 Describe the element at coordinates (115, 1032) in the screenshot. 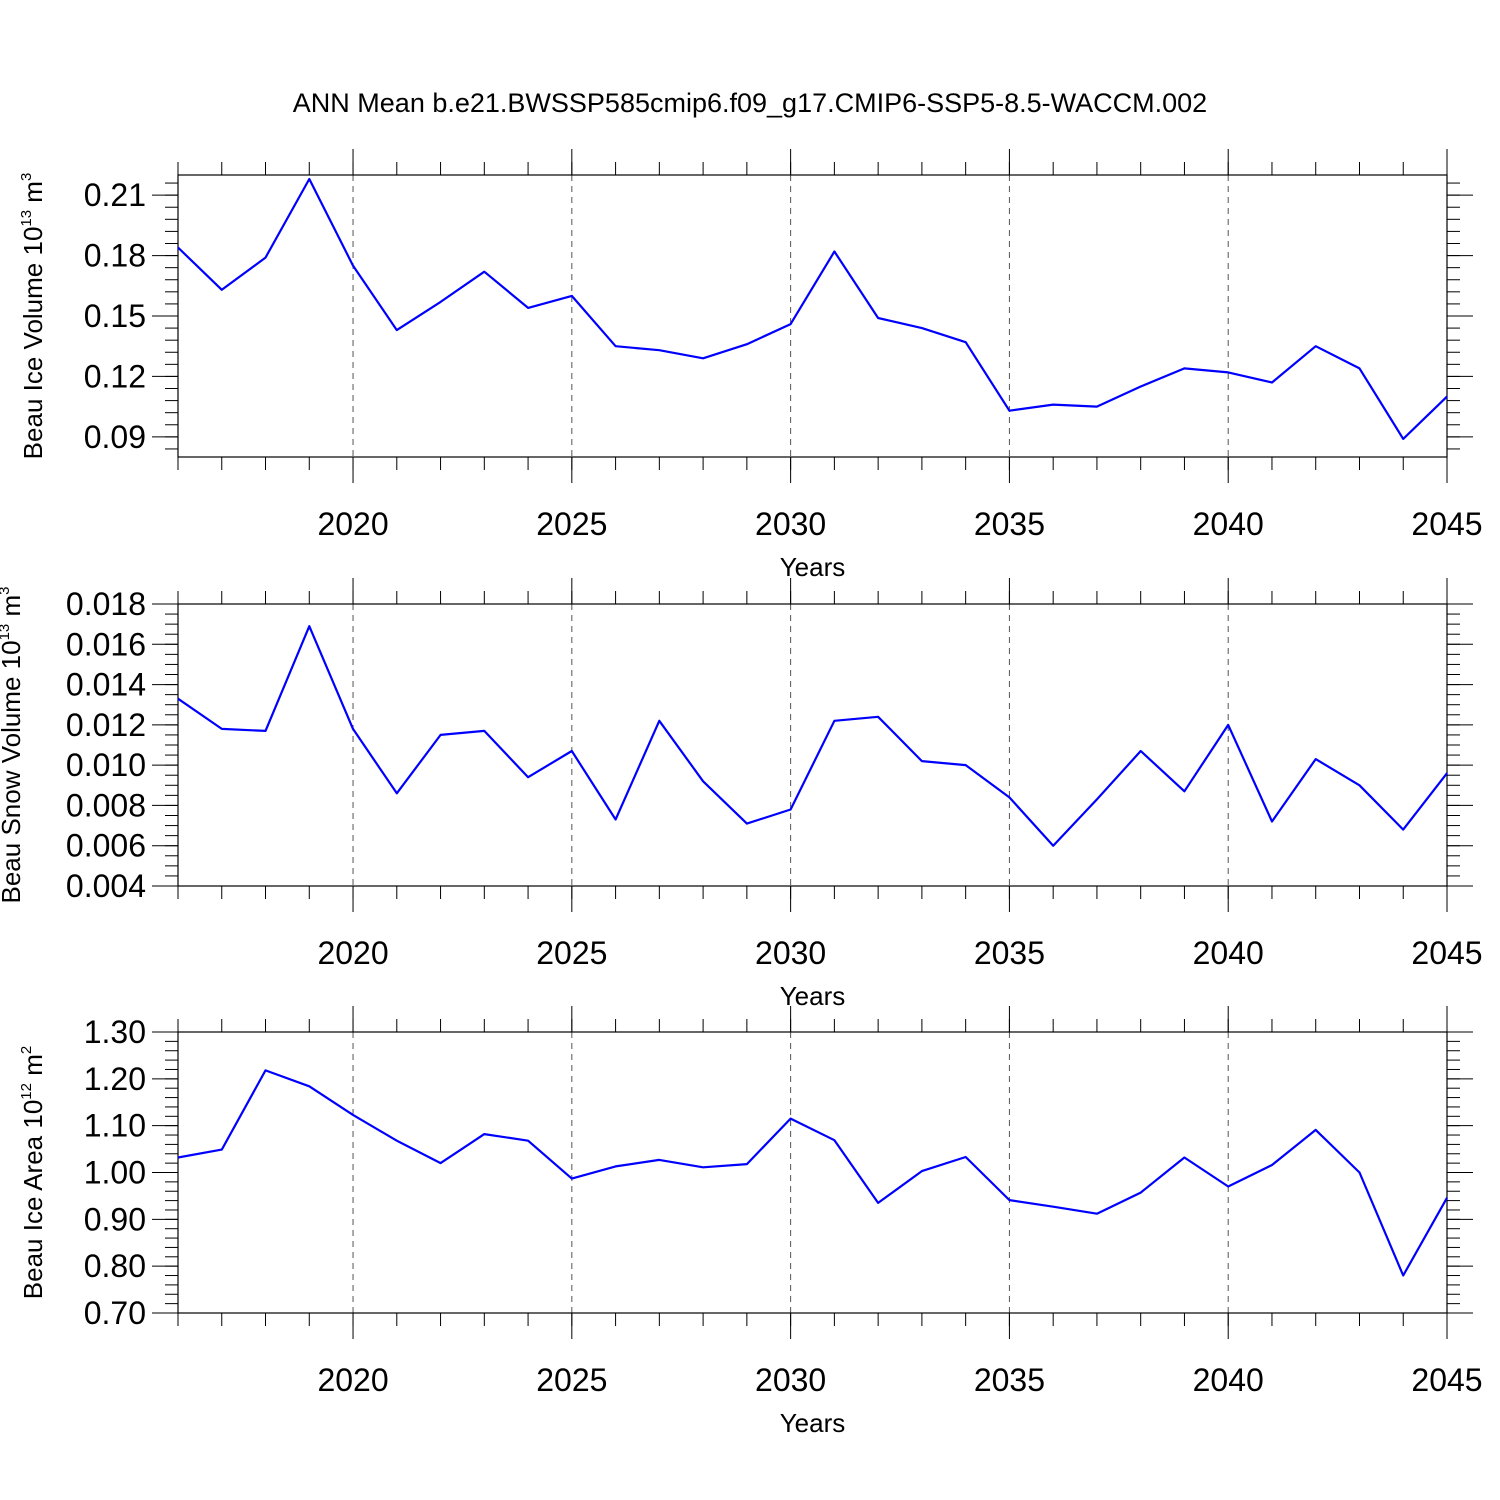

I see `y-tick-label: 1.30` at that location.